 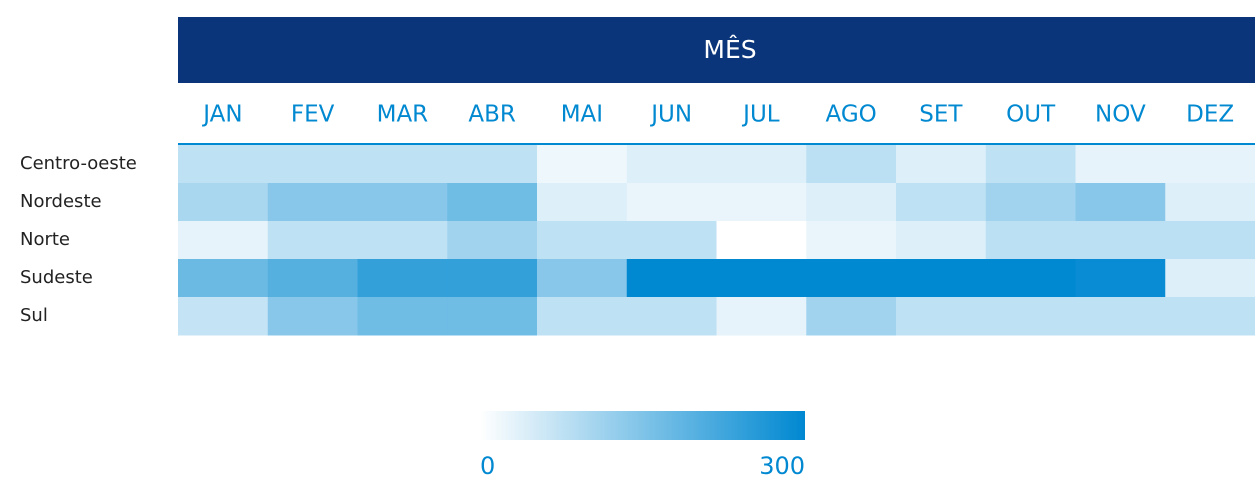 I want to click on x-tick-label: JUL, so click(x=760, y=115).